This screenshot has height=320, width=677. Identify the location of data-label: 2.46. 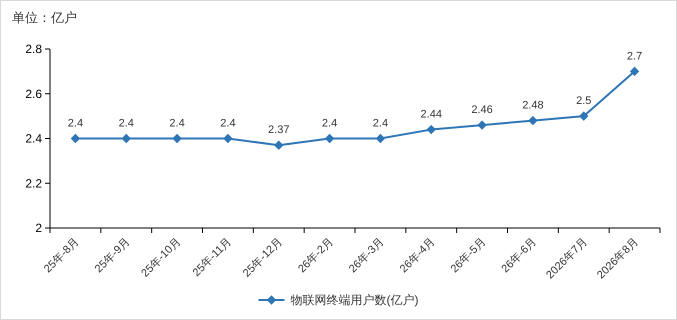
(482, 110).